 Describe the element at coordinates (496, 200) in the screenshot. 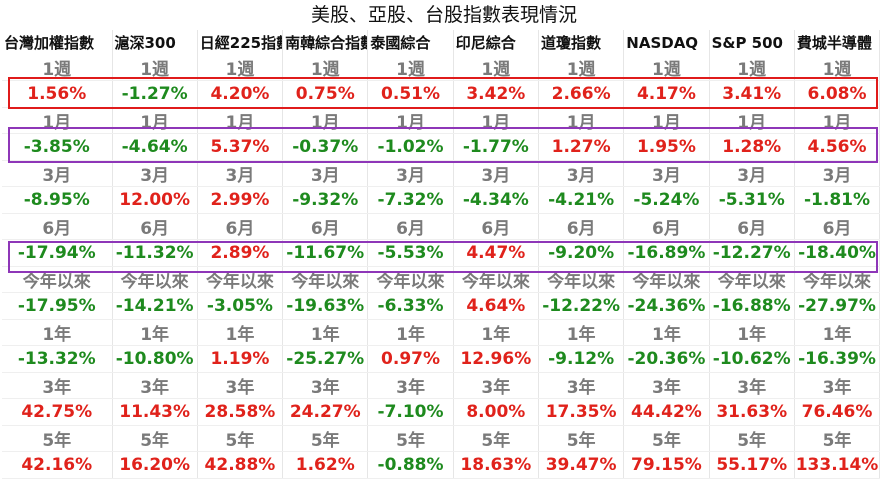

I see `value-cell: -4.34%` at that location.